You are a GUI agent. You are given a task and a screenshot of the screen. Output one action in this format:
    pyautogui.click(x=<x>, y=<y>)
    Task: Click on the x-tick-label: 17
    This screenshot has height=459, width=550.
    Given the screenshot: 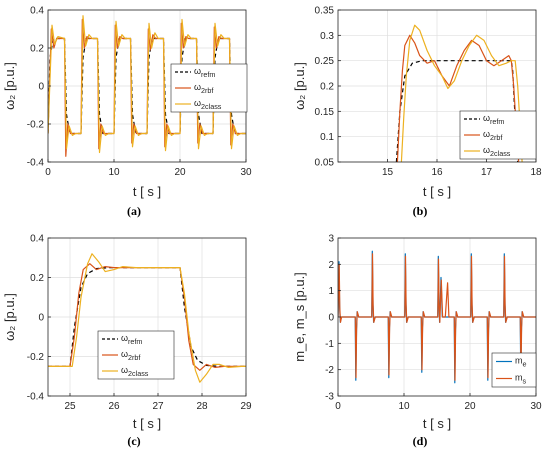 What is the action you would take?
    pyautogui.click(x=487, y=172)
    